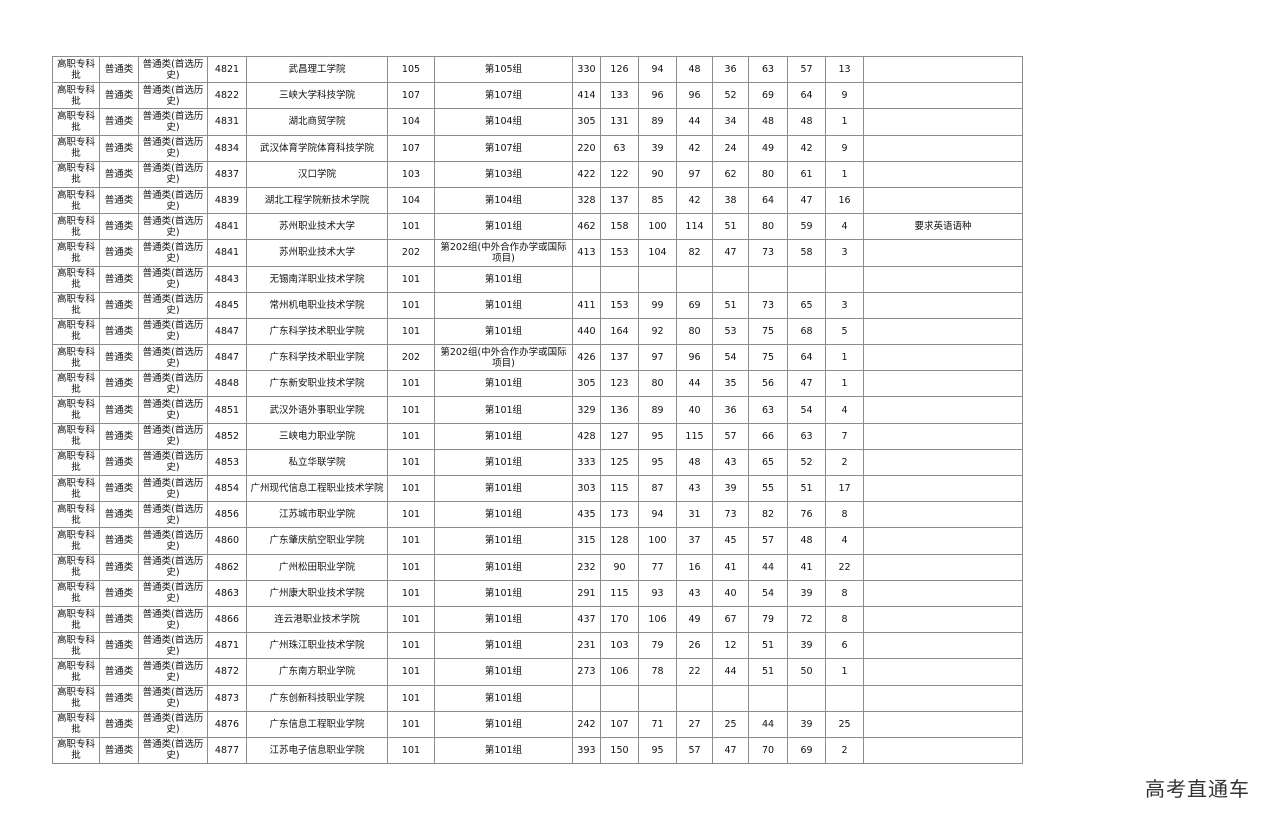  Describe the element at coordinates (768, 122) in the screenshot. I see `score-cell-6: 48` at that location.